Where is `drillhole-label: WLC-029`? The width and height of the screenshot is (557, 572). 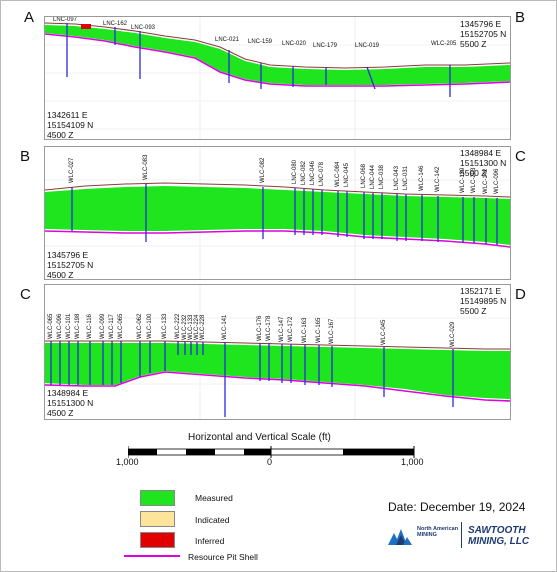 drillhole-label: WLC-029 is located at coordinates (453, 334).